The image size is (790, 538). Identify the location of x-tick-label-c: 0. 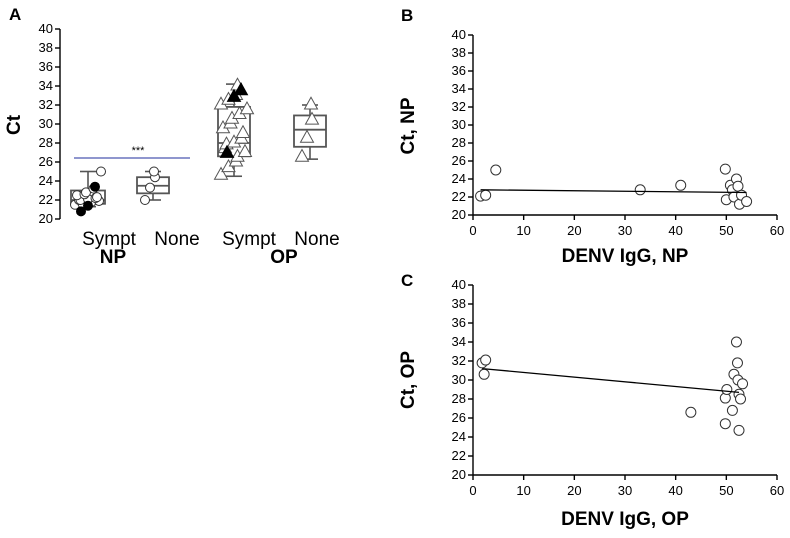
(472, 490).